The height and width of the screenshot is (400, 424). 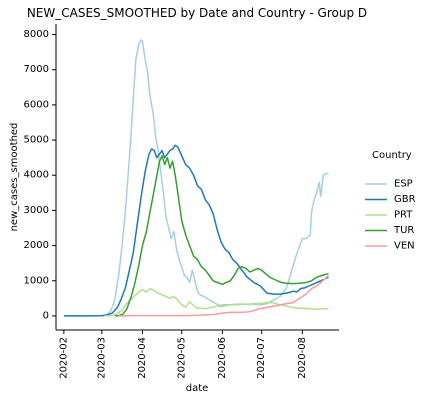 What do you see at coordinates (261, 358) in the screenshot?
I see `x-tick-label: 2020-07` at bounding box center [261, 358].